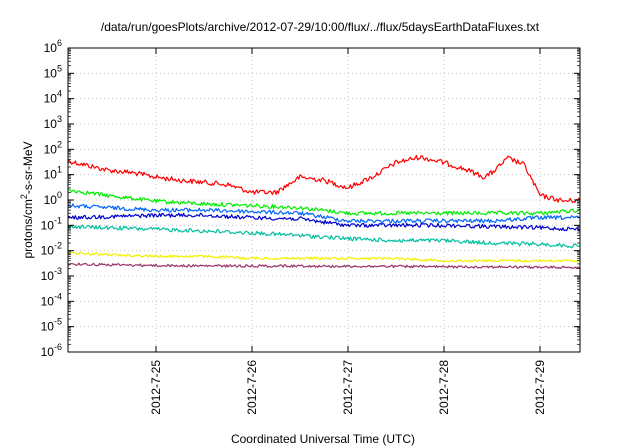 The image size is (640, 448). I want to click on y-tick-label: 10⁻⁵, so click(51, 325).